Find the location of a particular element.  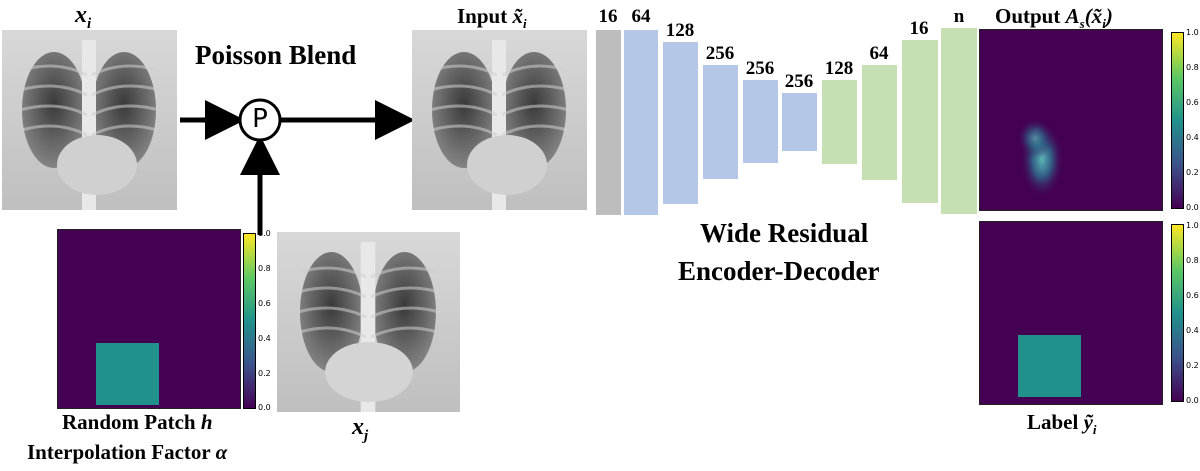

label-x-j: xj is located at coordinates (360, 429).